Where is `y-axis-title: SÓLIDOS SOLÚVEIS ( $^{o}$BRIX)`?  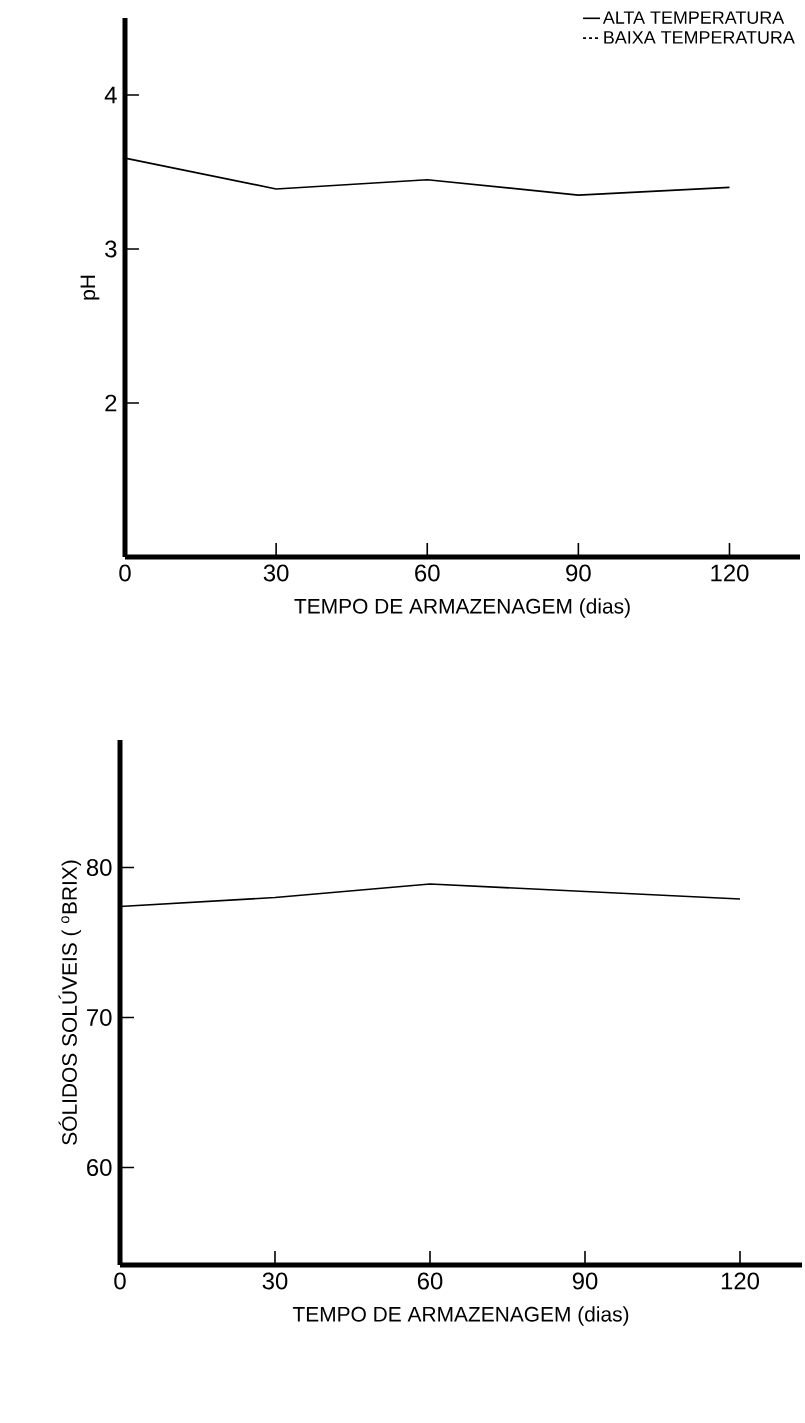
y-axis-title: SÓLIDOS SOLÚVEIS ( $^{o}$BRIX) is located at coordinates (70, 1002).